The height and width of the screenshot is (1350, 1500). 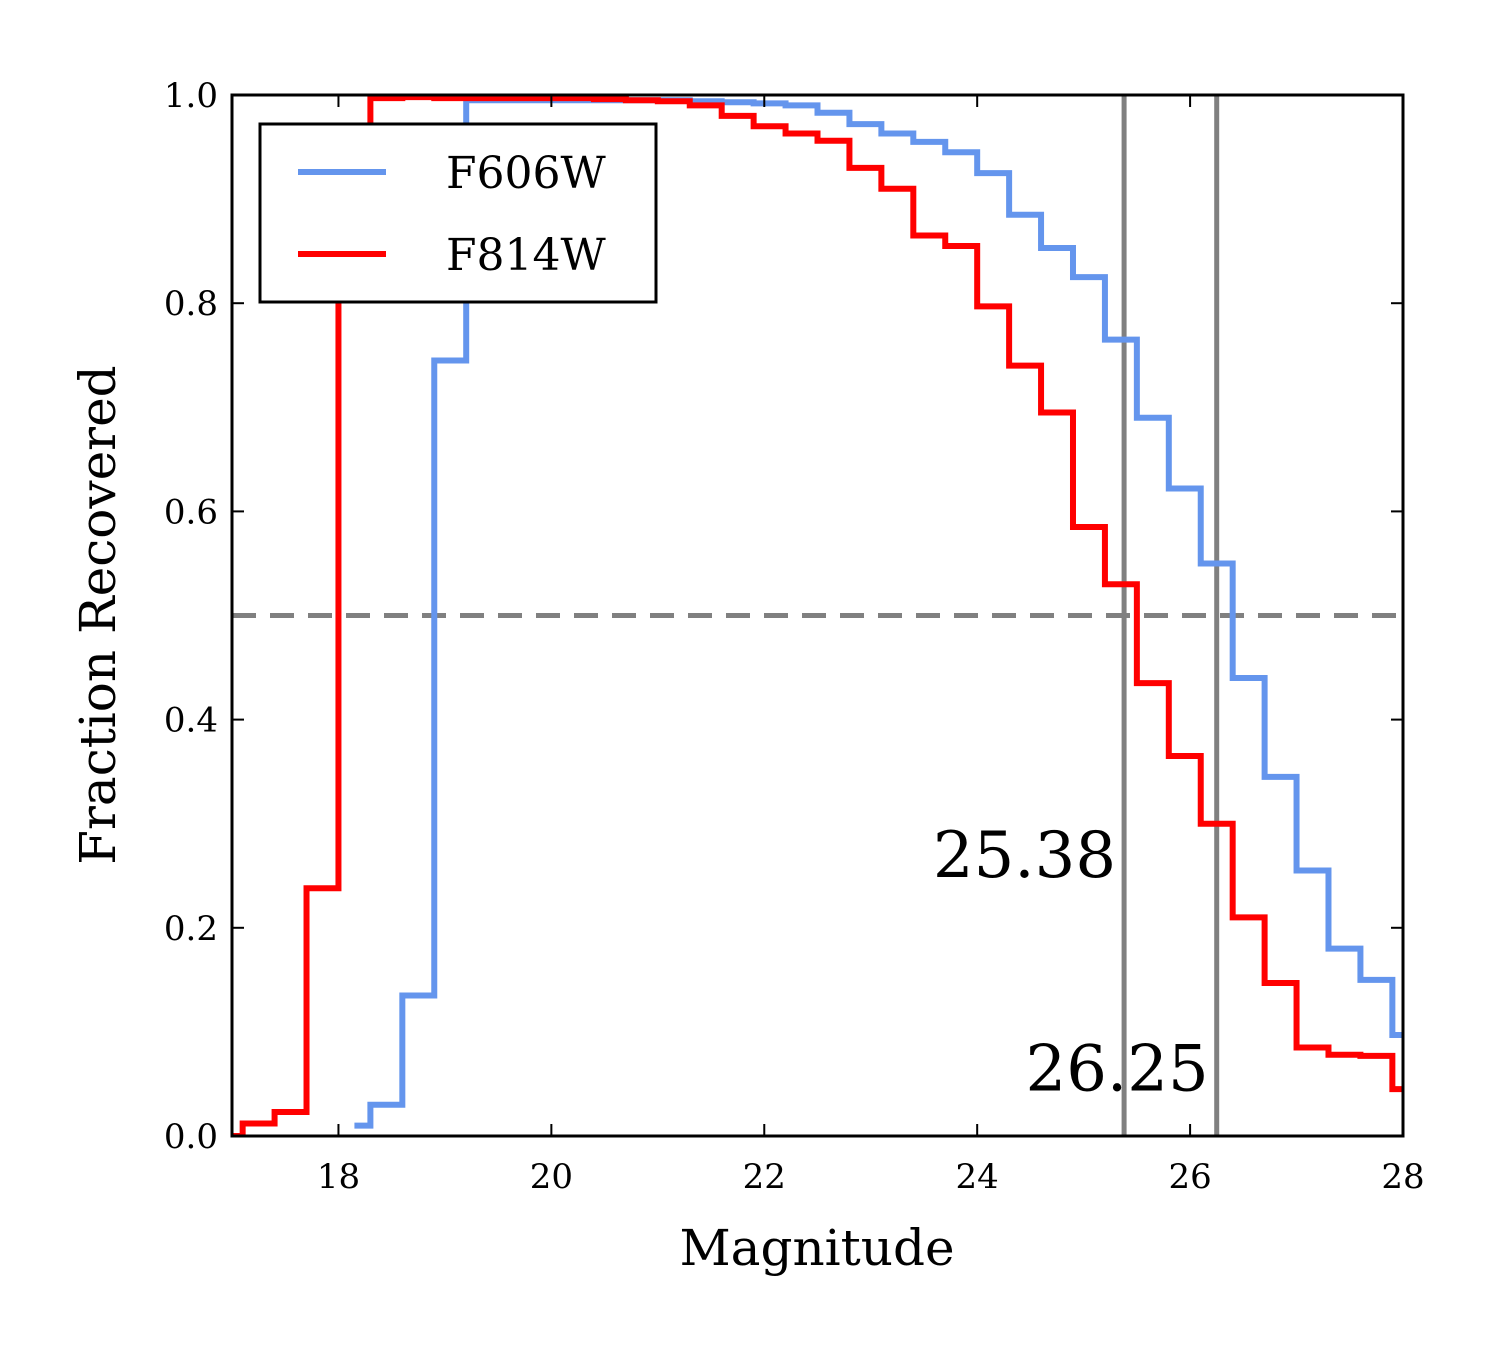 I want to click on annotation-label: 25.38, so click(x=1024, y=856).